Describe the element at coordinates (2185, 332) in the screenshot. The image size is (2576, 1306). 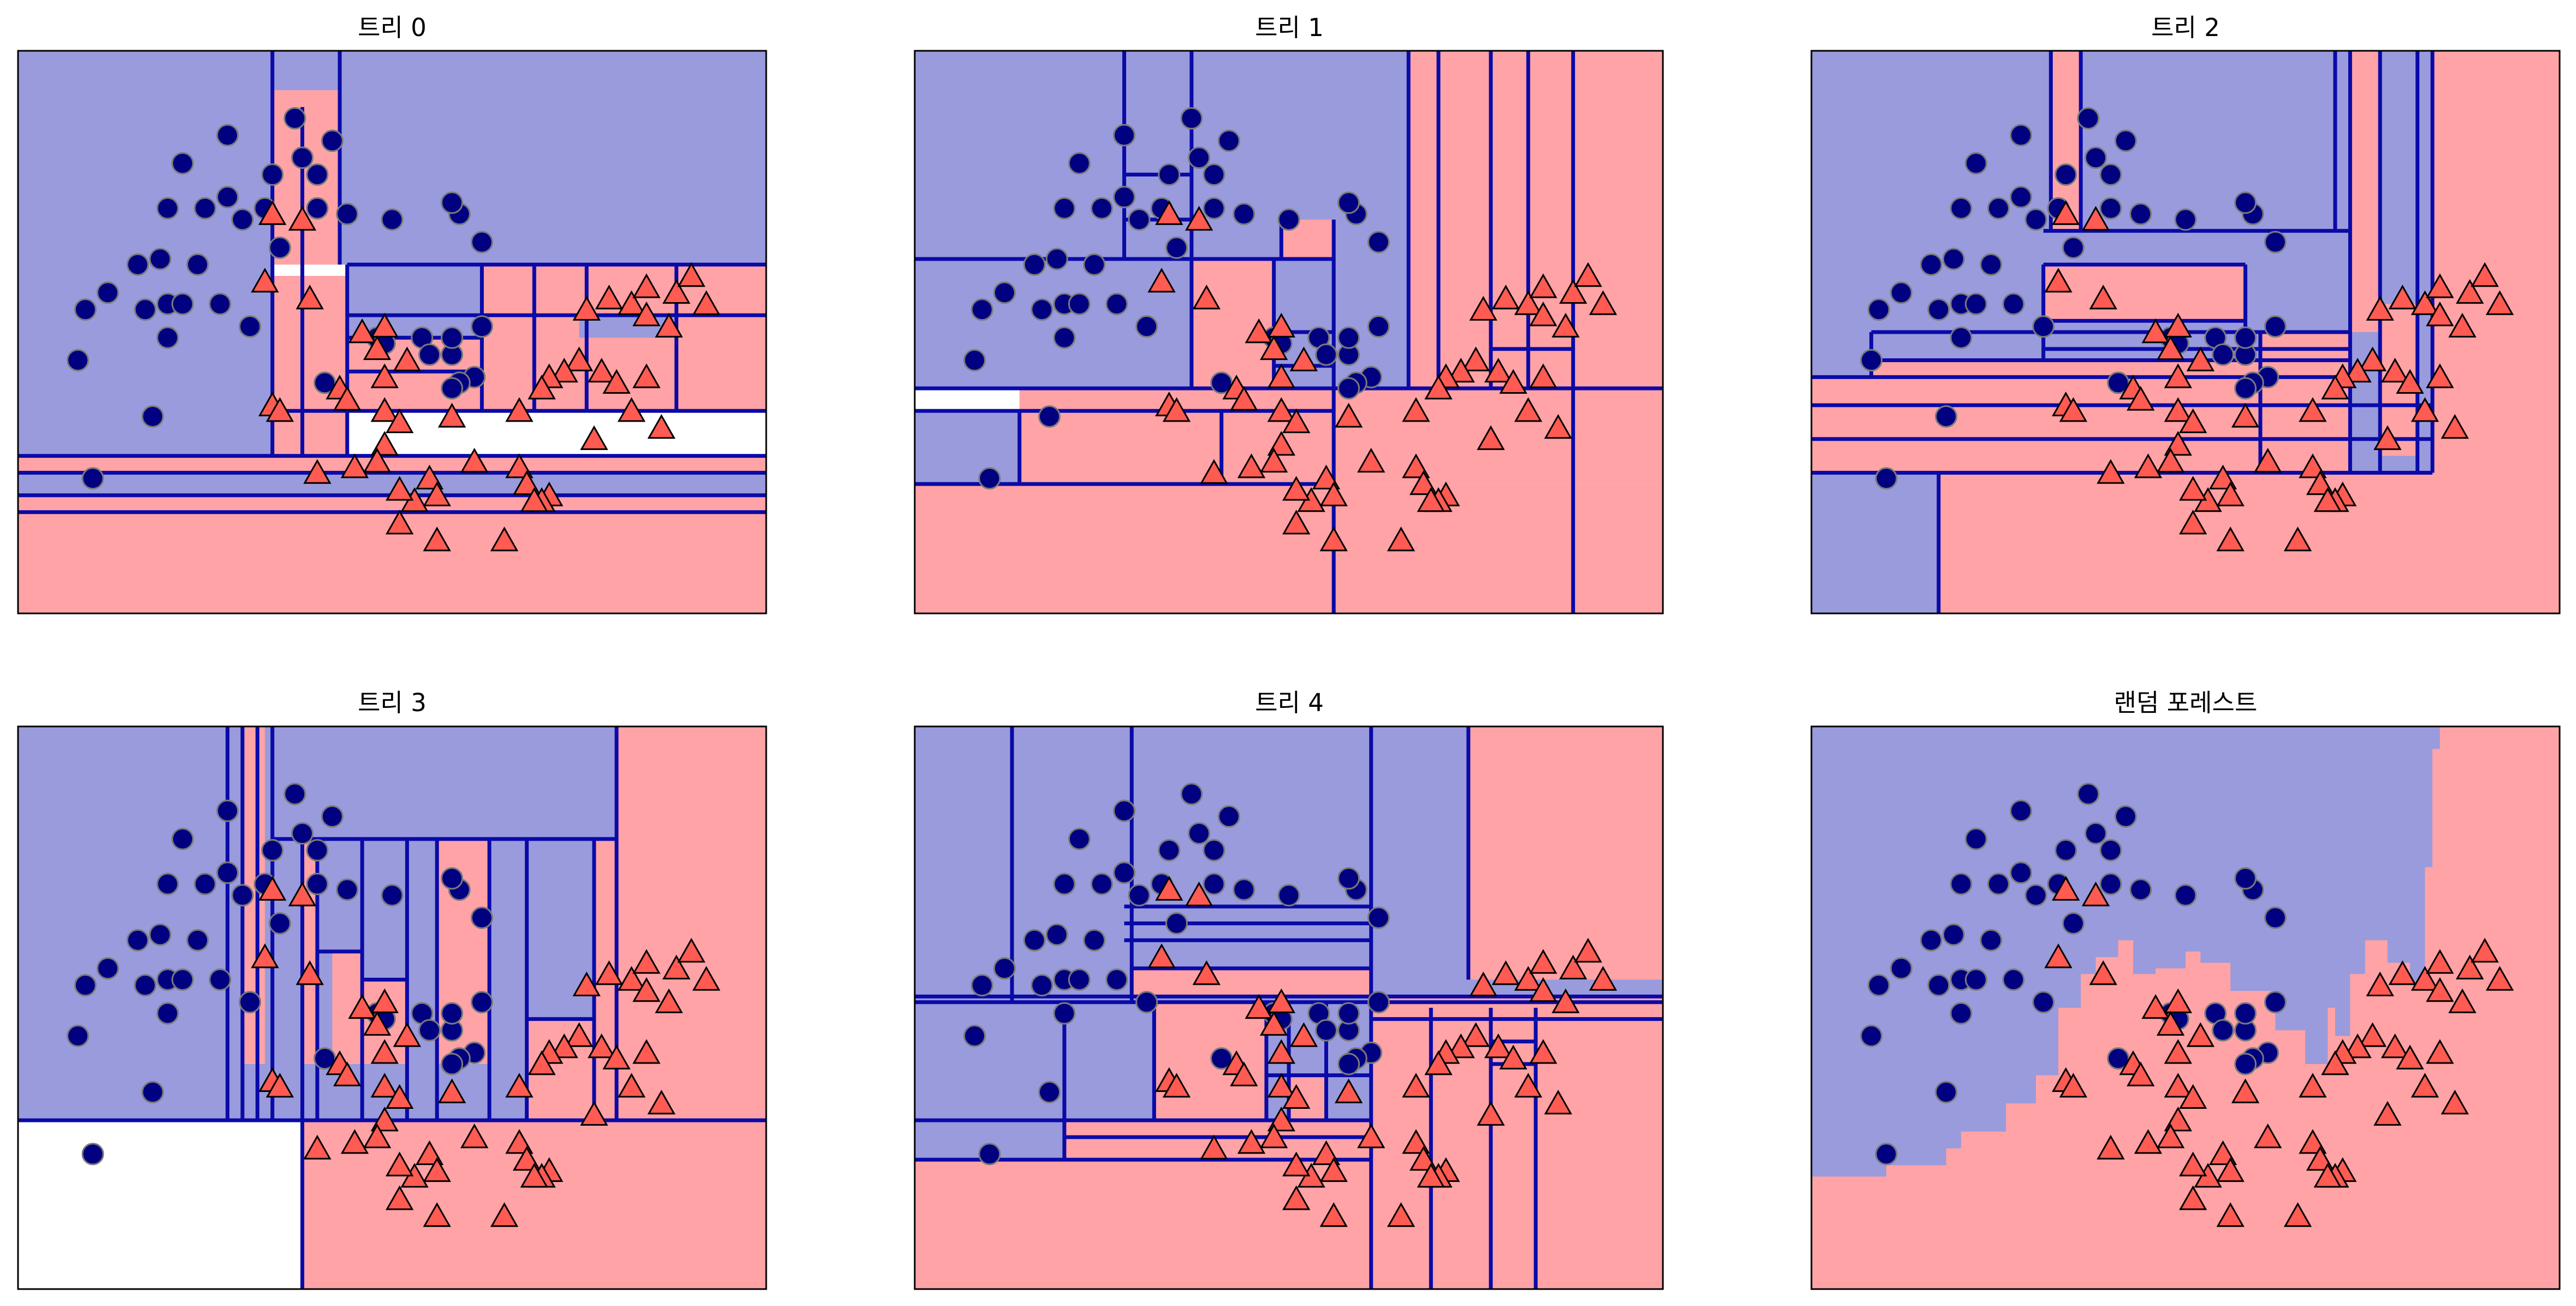
I see `plot-content` at that location.